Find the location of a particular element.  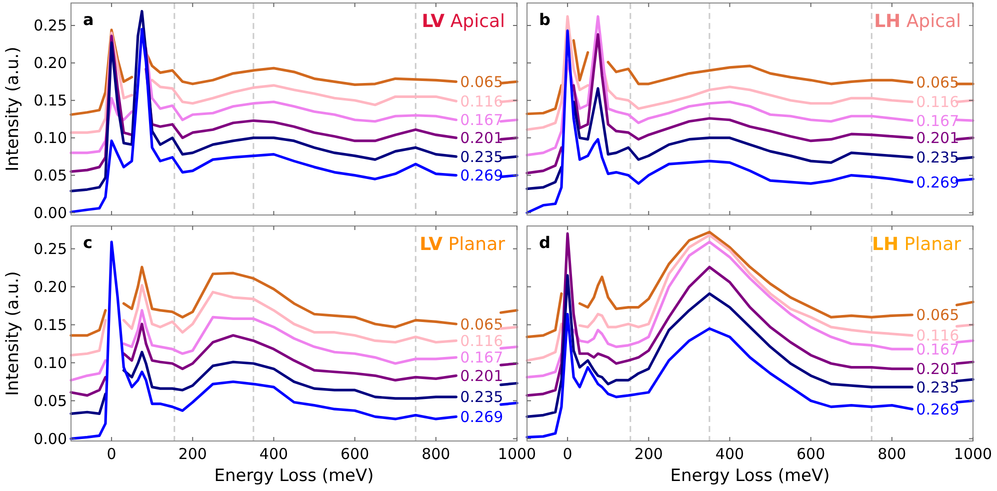

annotation: b is located at coordinates (544, 19).